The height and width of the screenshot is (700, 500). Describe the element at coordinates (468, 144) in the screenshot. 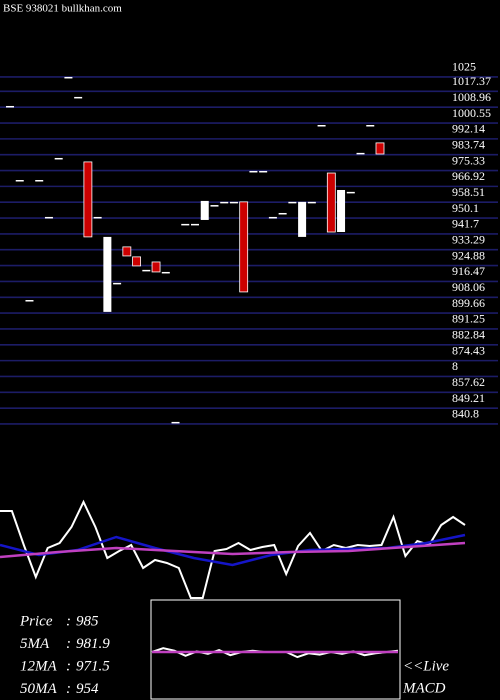

I see `y-tick-label: 983.74` at that location.